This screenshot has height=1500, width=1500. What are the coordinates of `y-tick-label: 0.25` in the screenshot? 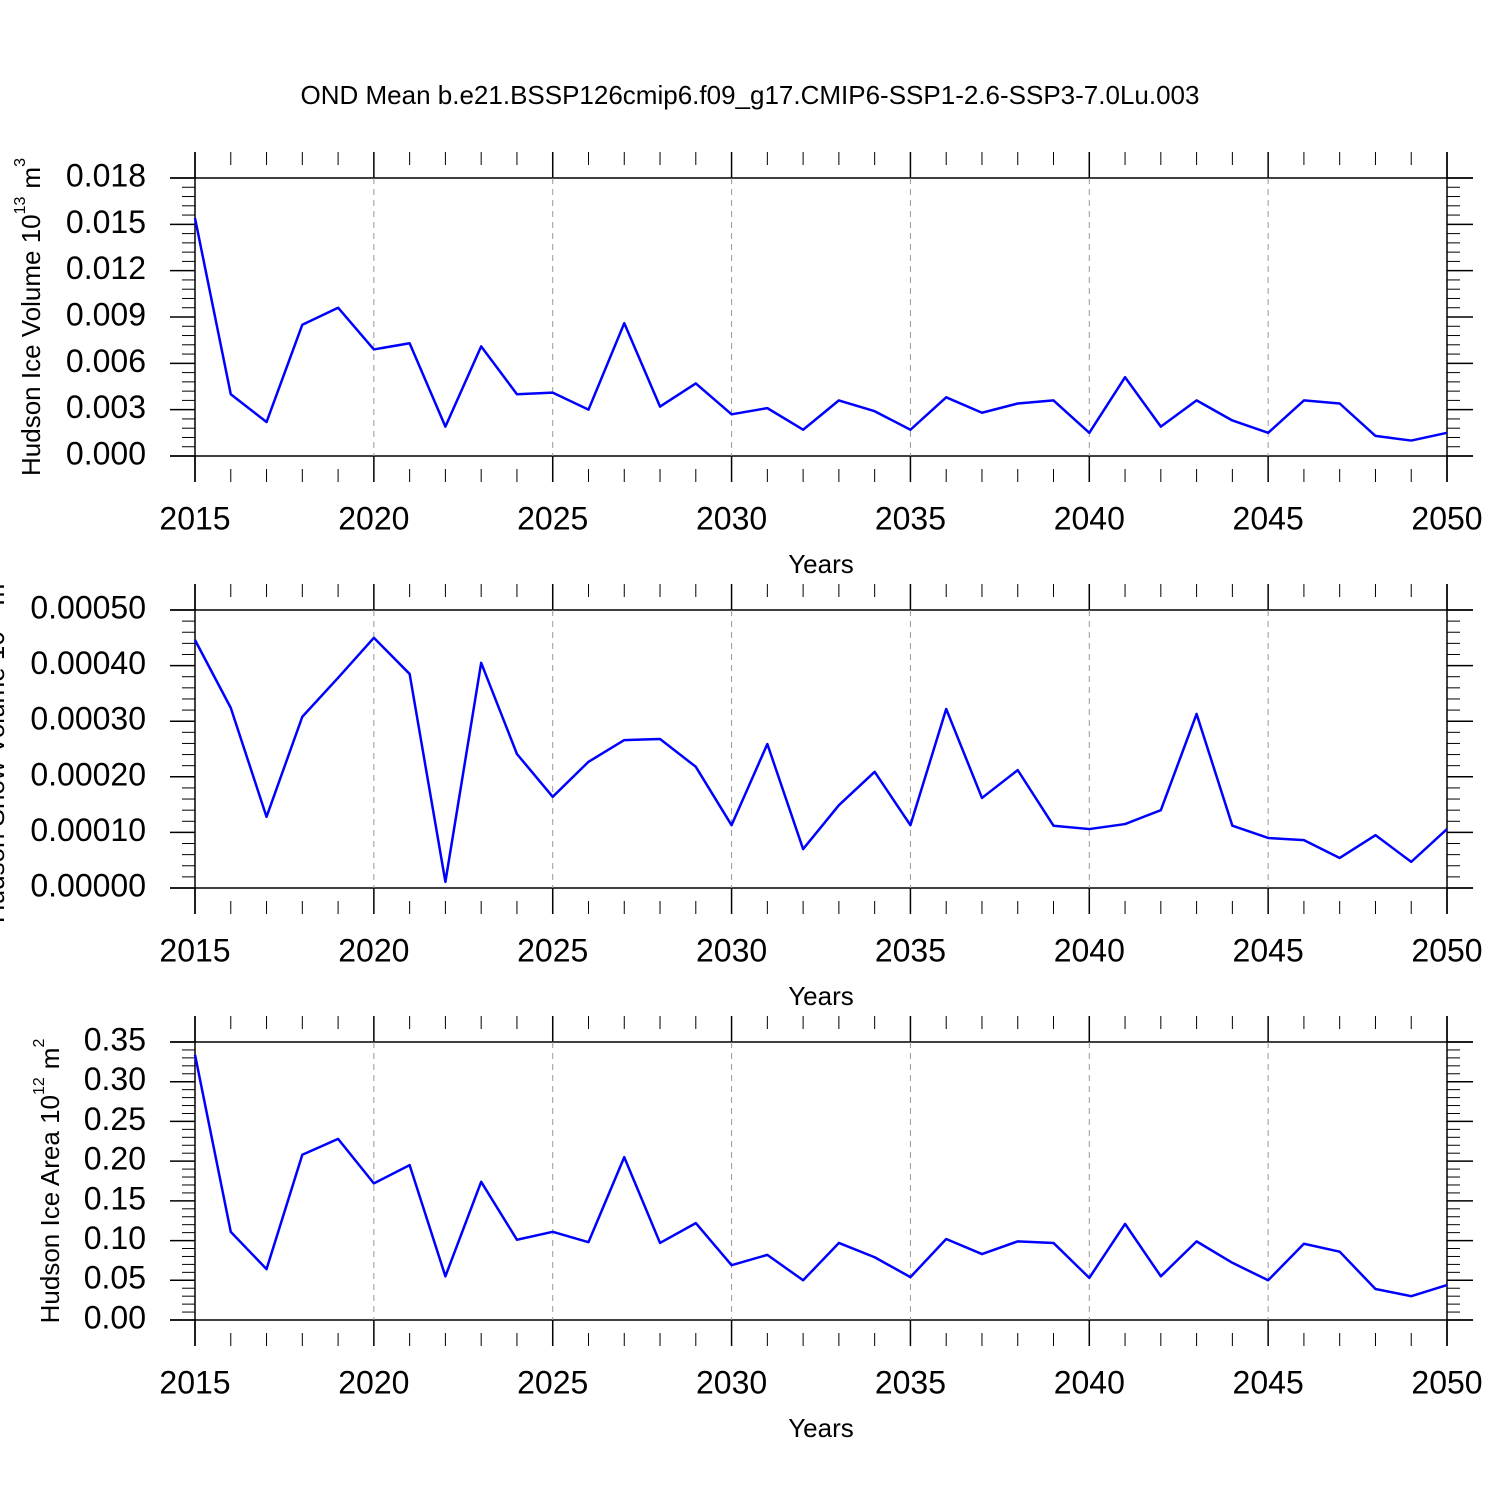 It's located at (115, 1119).